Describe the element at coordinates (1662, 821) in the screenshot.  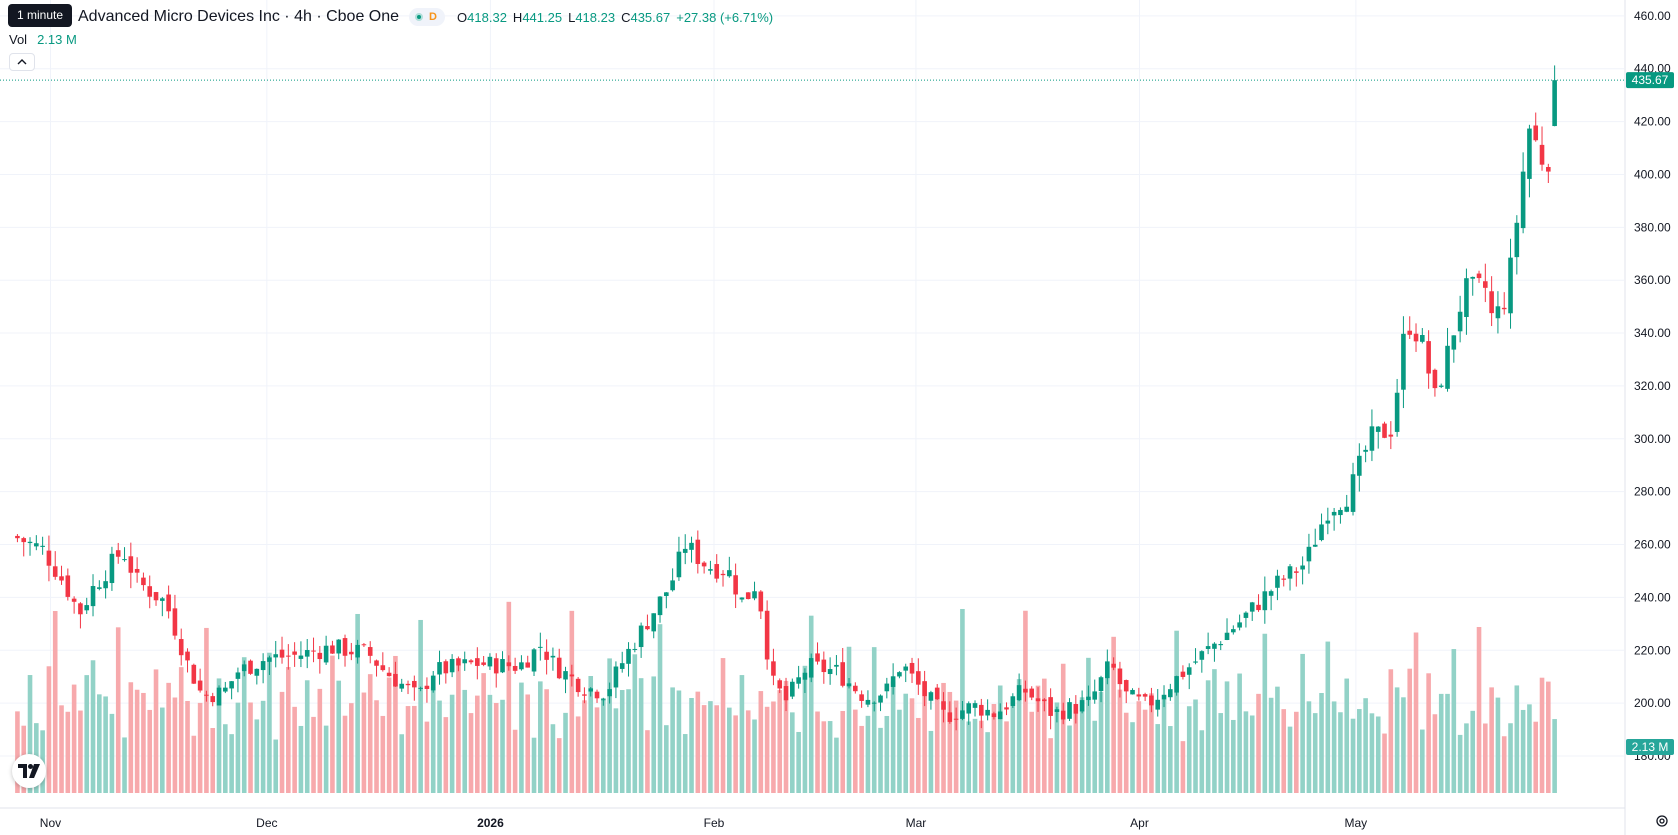
I see `gear-icon` at that location.